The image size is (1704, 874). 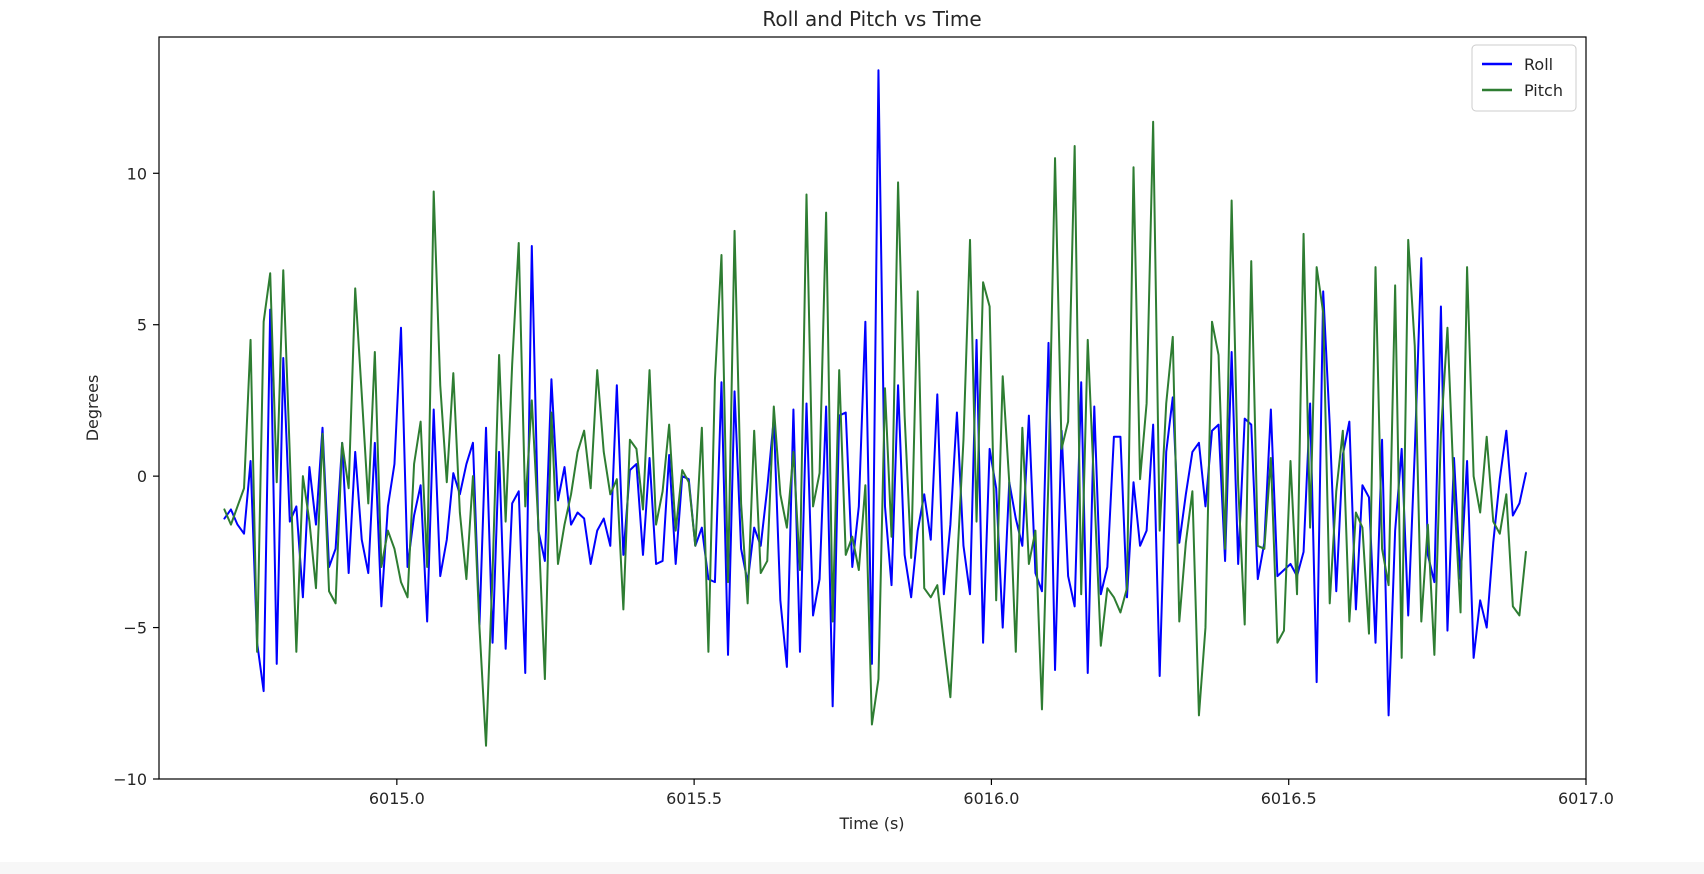 What do you see at coordinates (991, 798) in the screenshot?
I see `x-tick-label: 6016.0` at bounding box center [991, 798].